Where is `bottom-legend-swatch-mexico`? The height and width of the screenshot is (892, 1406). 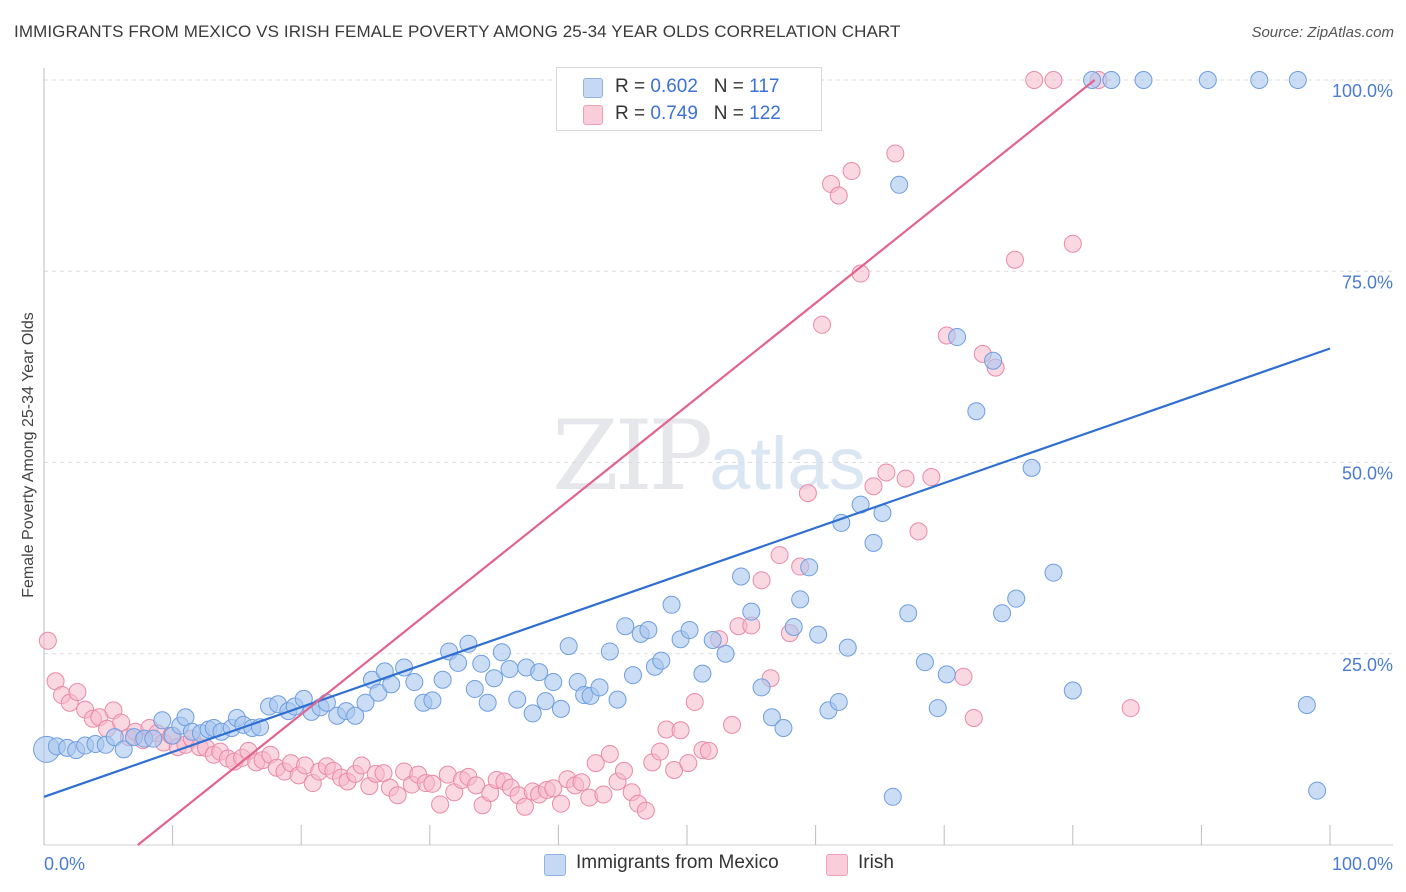
bottom-legend-swatch-mexico is located at coordinates (555, 865).